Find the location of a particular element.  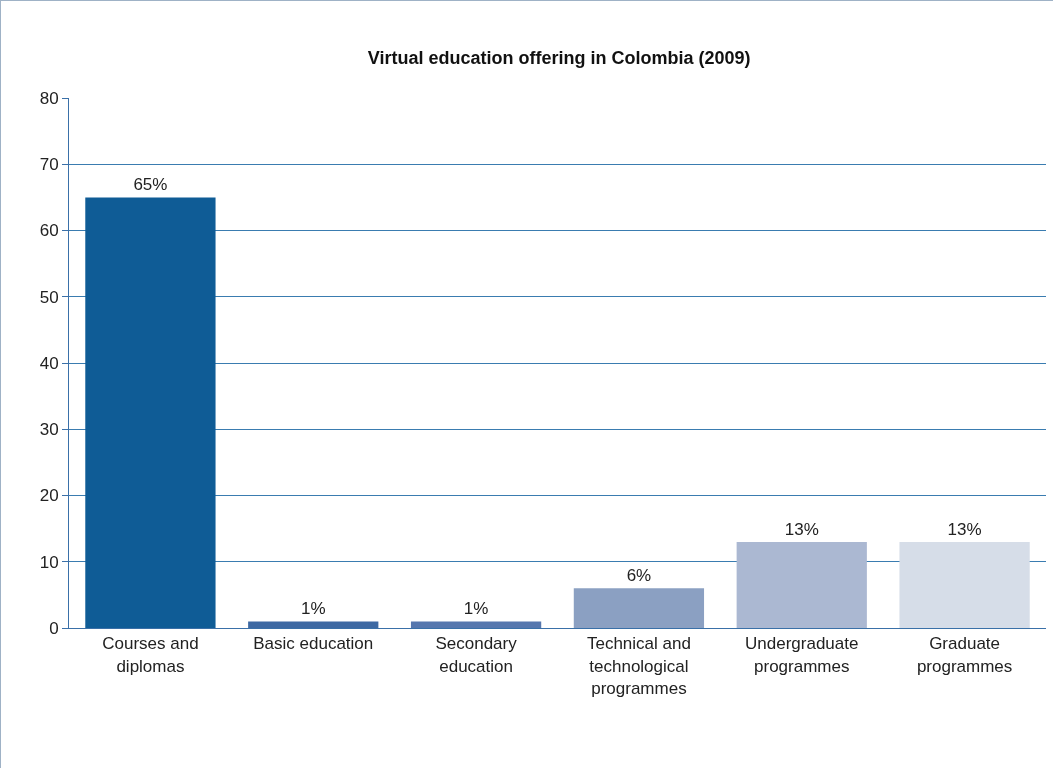

y-tick-label: 40 is located at coordinates (49, 363).